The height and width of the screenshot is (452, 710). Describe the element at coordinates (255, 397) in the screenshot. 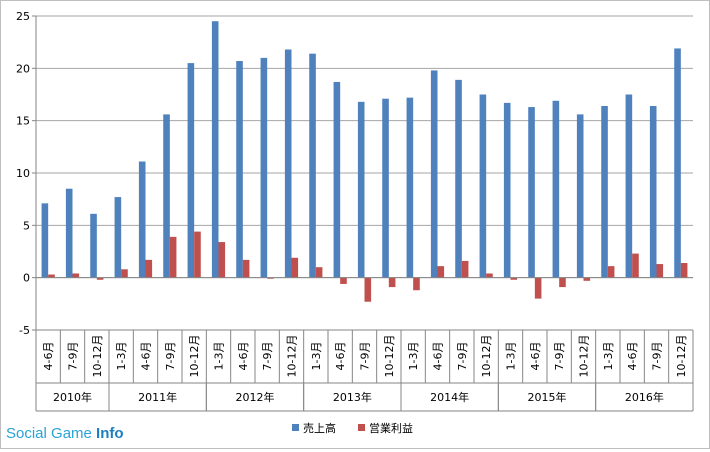

I see `year-group-label: 2012年` at that location.